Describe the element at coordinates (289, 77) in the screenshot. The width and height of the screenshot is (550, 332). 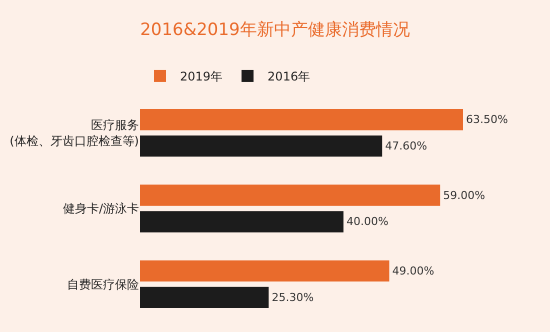
I see `legend-label: 2016年` at that location.